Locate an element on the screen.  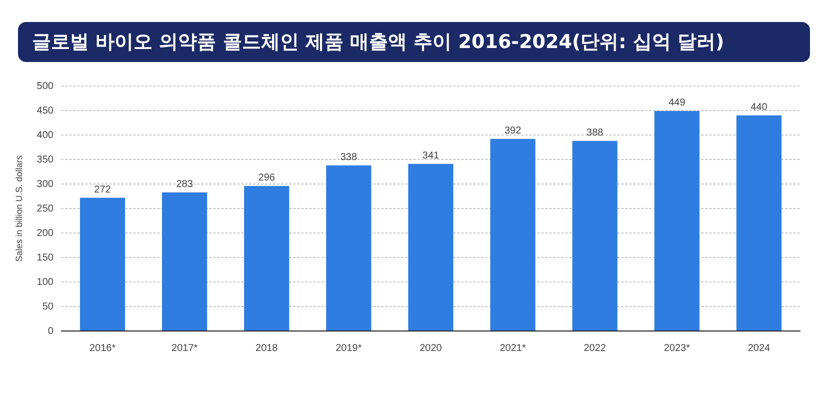
y-axis-title: Sales in billion U.S. dollars is located at coordinates (19, 208).